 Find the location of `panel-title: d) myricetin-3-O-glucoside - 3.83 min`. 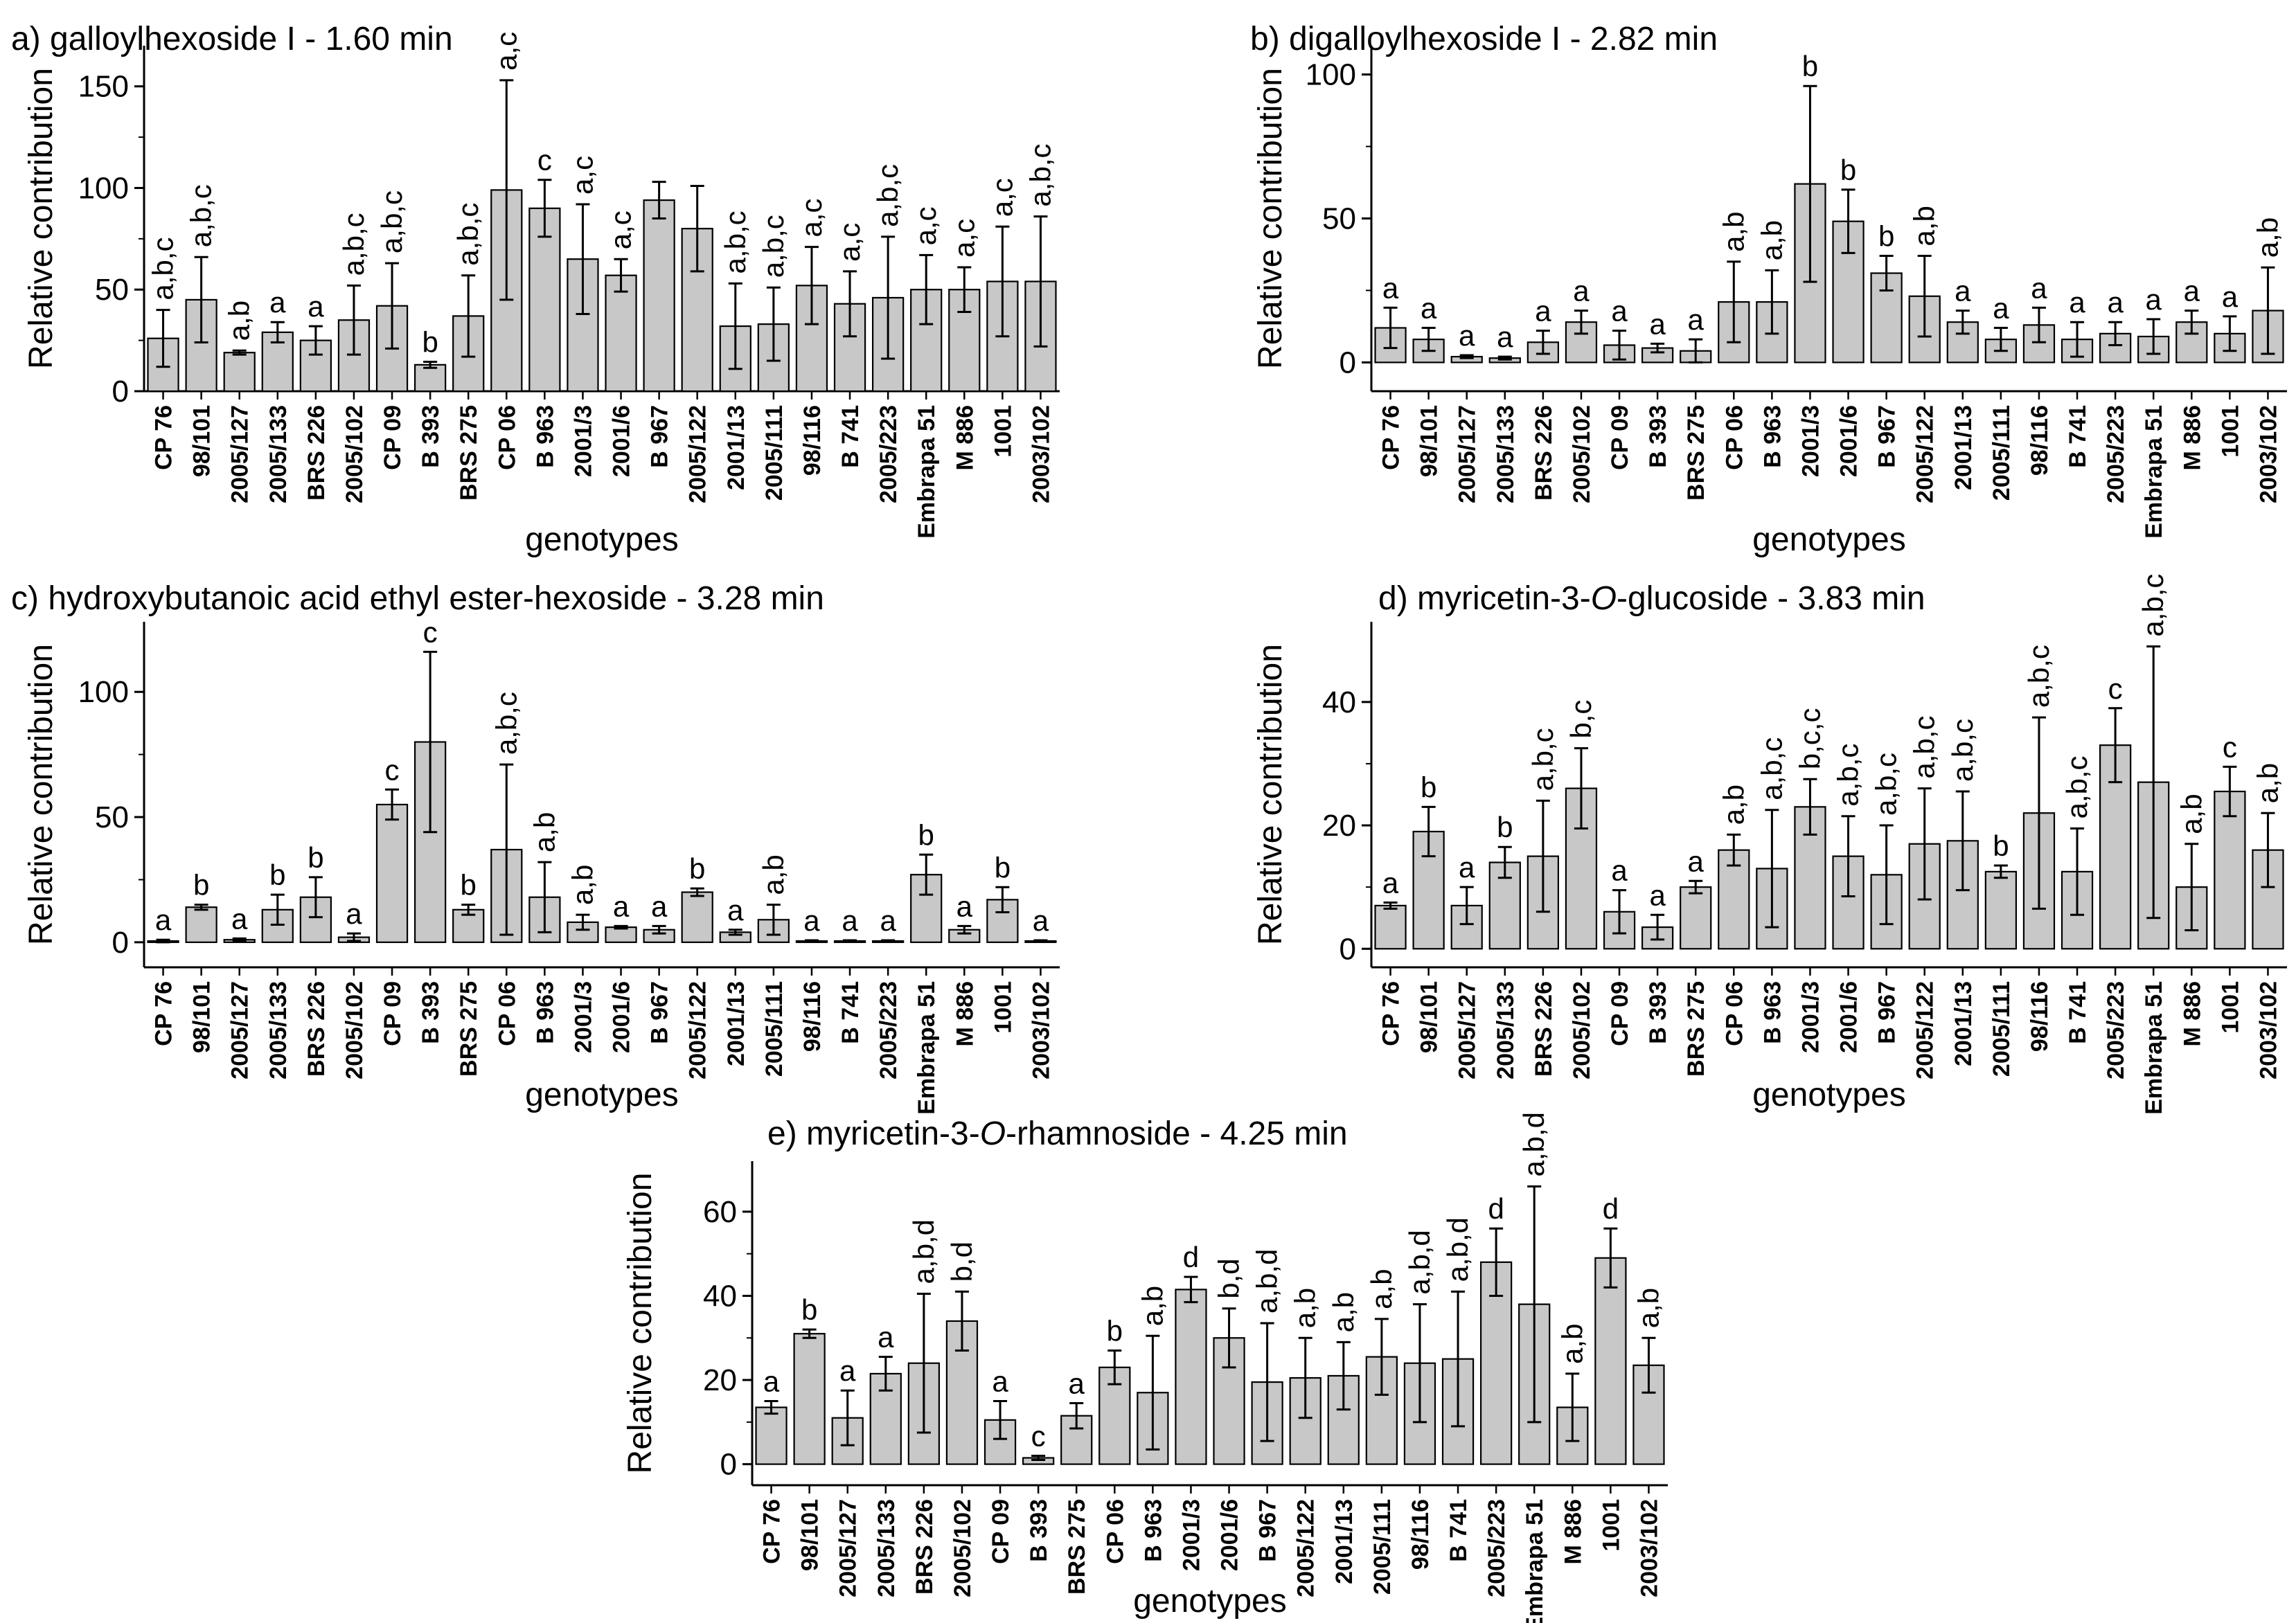

panel-title: d) myricetin-3-O-glucoside - 3.83 min is located at coordinates (1651, 598).